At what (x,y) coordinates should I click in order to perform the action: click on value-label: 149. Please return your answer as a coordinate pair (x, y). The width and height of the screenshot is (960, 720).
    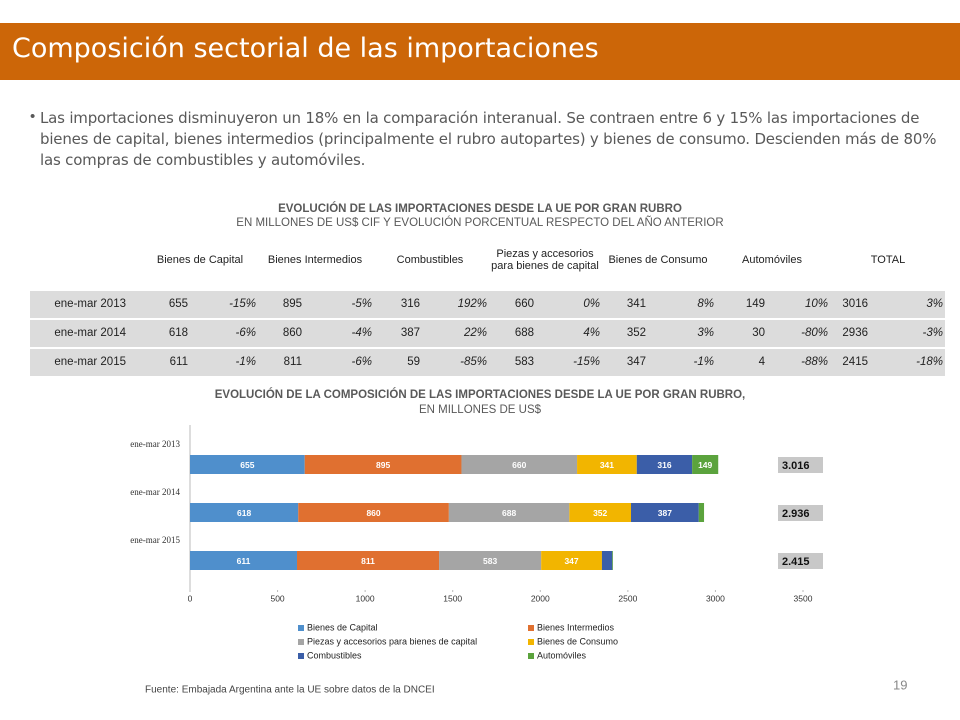
    Looking at the image, I should click on (705, 465).